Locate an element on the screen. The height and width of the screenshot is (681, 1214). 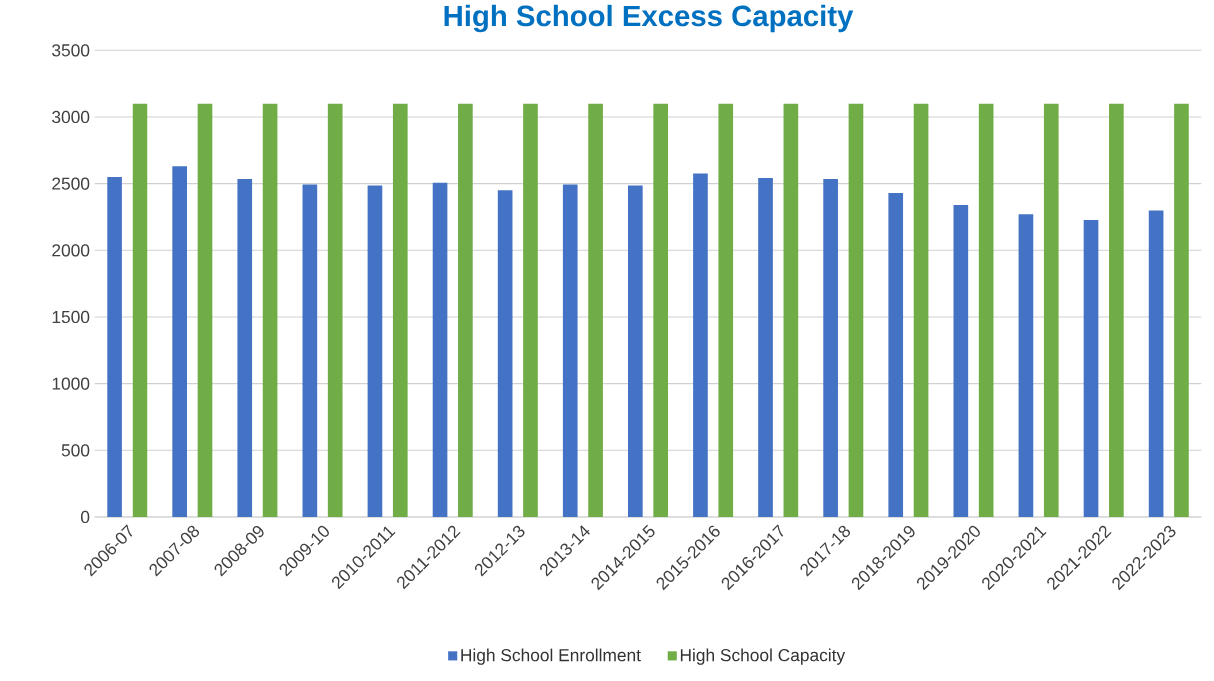
y-tick-label: 1500 is located at coordinates (71, 317).